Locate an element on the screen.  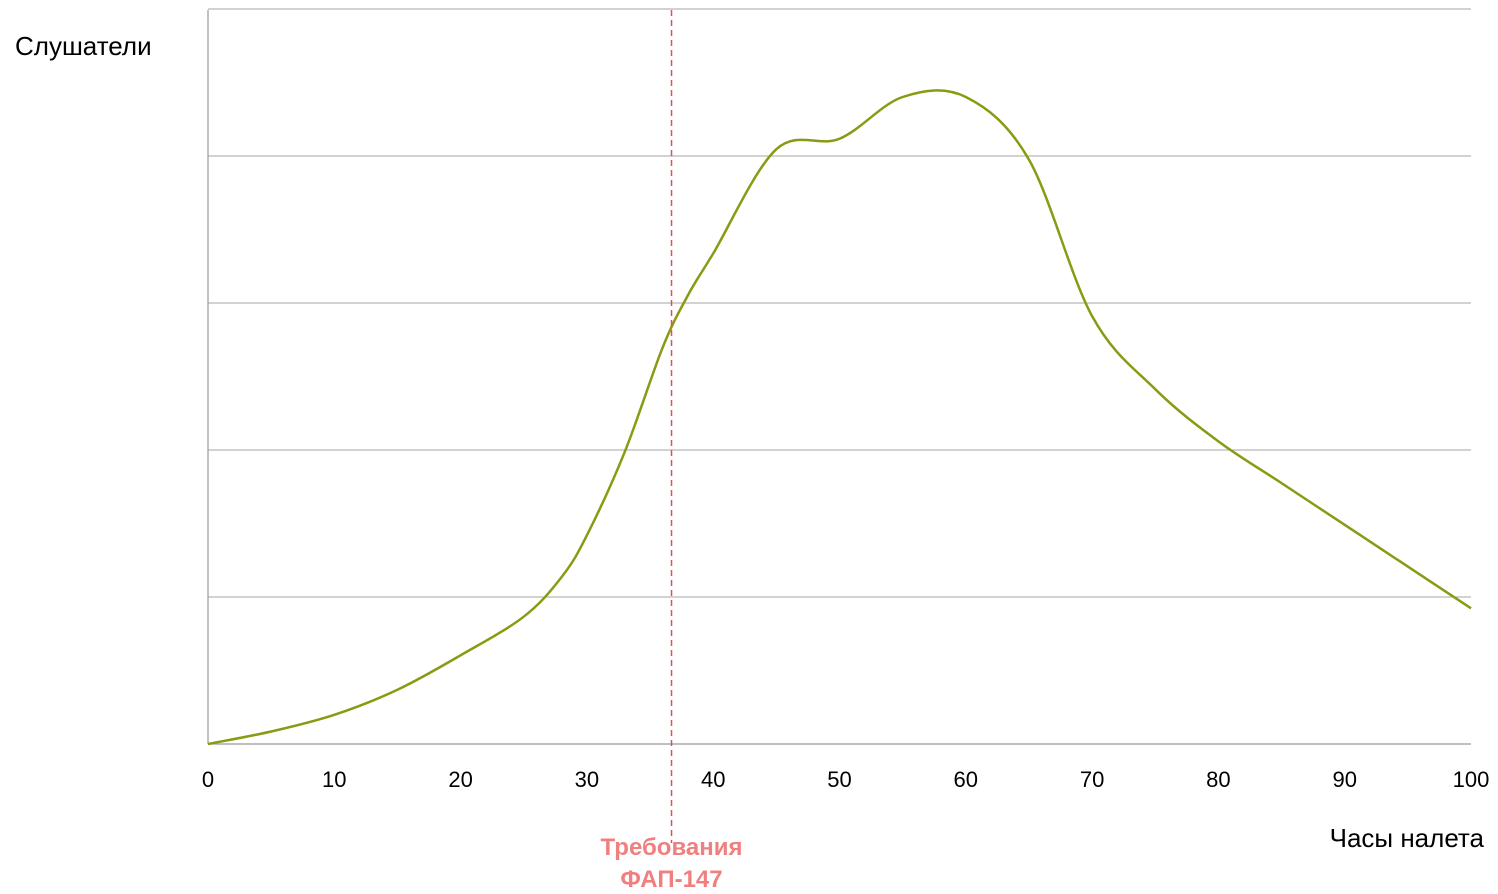
x-tick-label: 80 is located at coordinates (1218, 779).